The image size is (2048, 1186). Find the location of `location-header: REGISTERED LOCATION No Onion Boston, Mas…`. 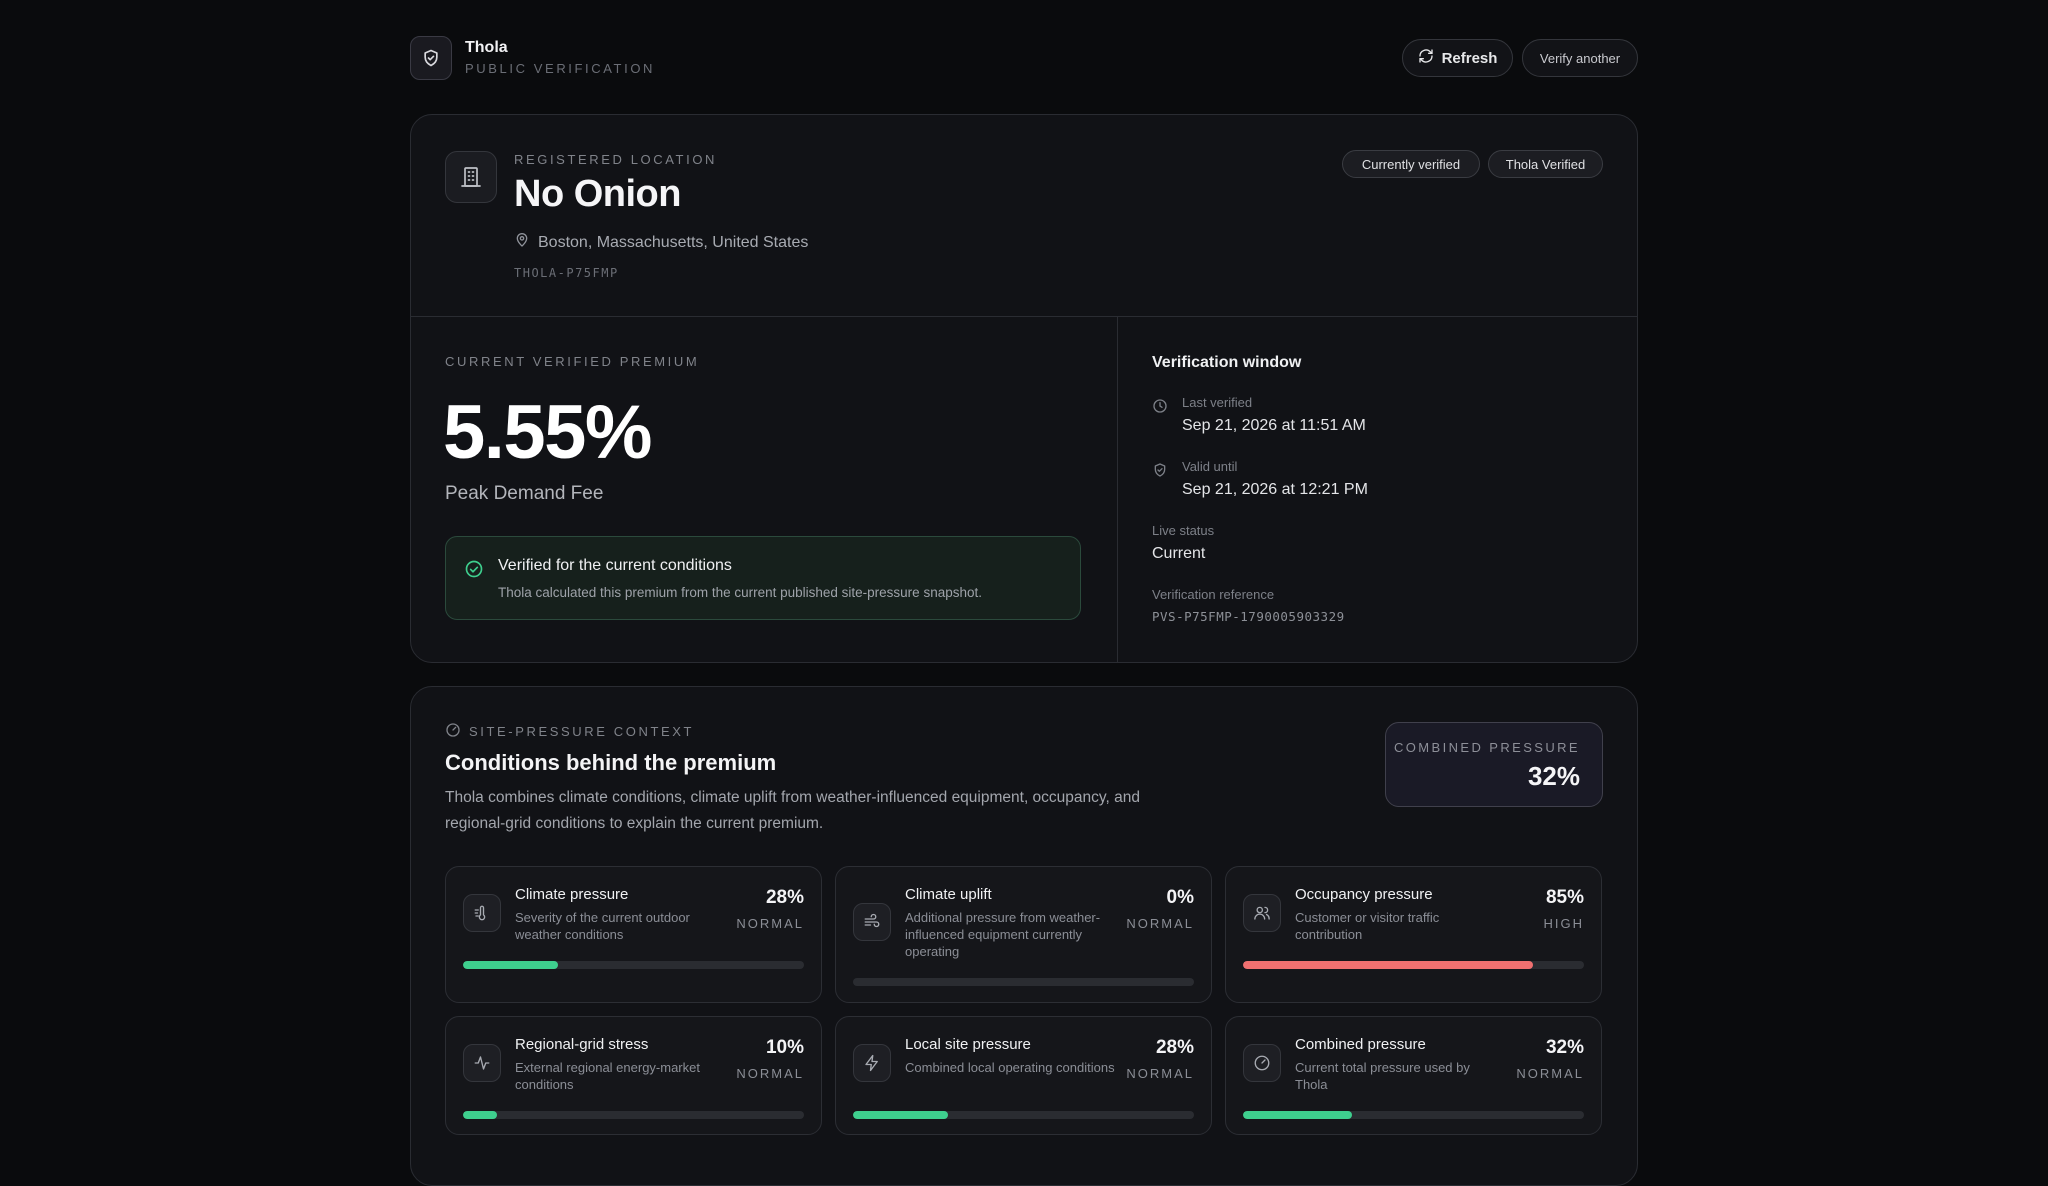

location-header: REGISTERED LOCATION No Onion Boston, Mas… is located at coordinates (1024, 216).